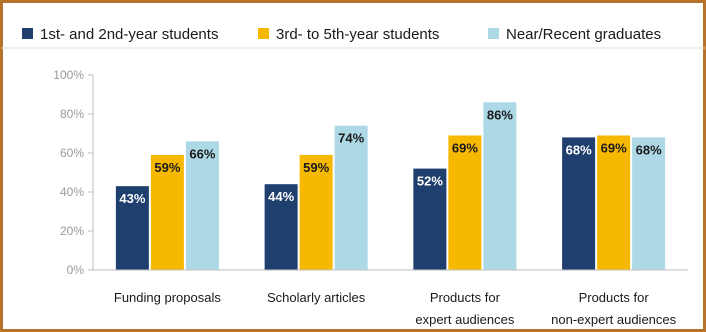  What do you see at coordinates (129, 34) in the screenshot?
I see `legend-label-1: 1st- and 2nd-year students` at bounding box center [129, 34].